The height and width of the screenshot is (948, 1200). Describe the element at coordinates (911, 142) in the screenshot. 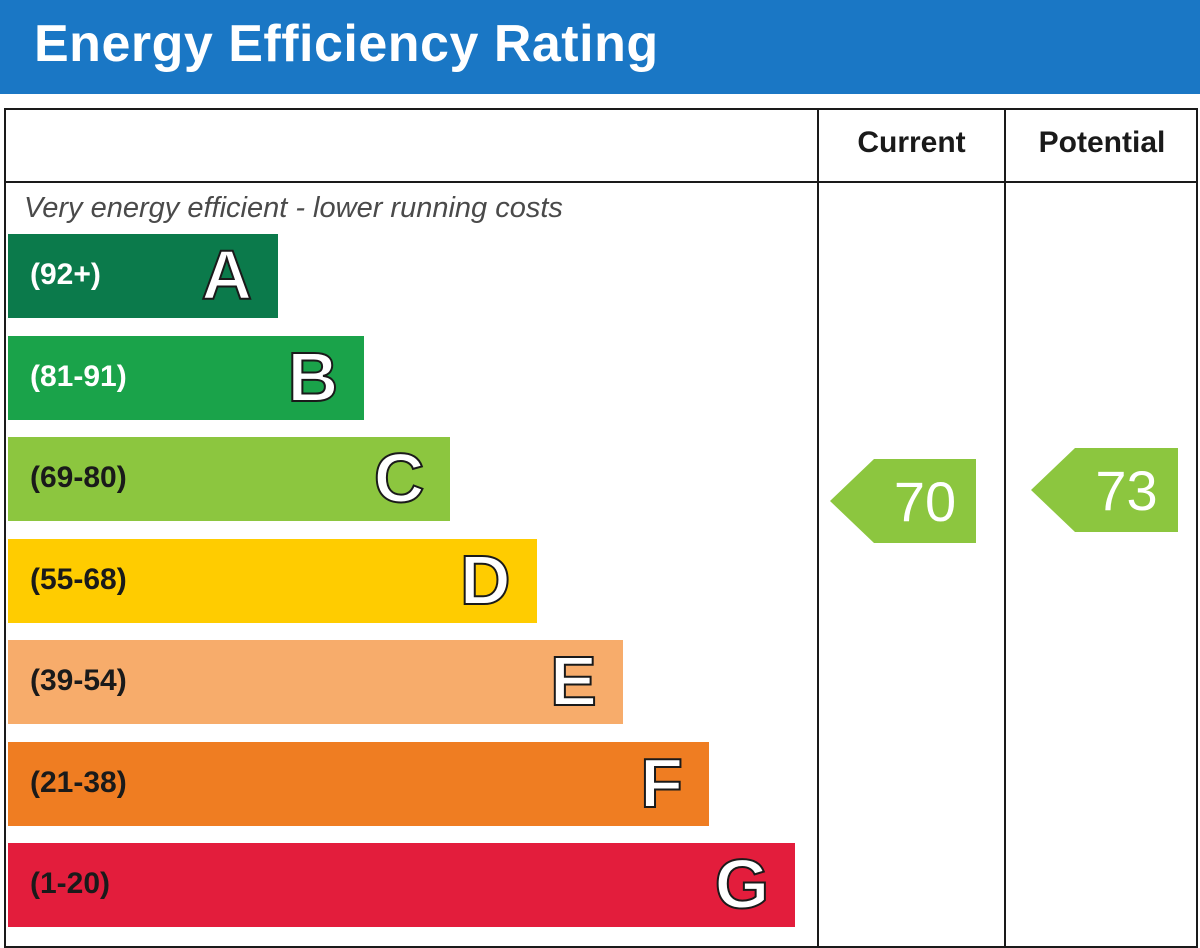

I see `current-column-header: Current` at that location.